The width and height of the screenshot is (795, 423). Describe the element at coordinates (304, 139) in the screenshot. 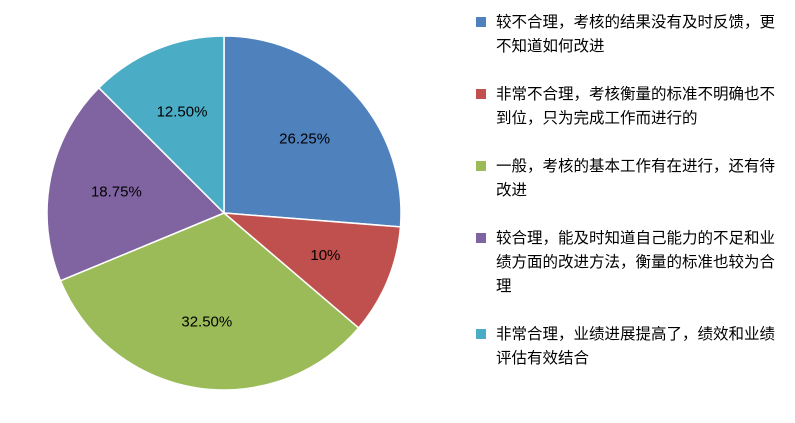

I see `pie-data-label: 26.25%` at that location.